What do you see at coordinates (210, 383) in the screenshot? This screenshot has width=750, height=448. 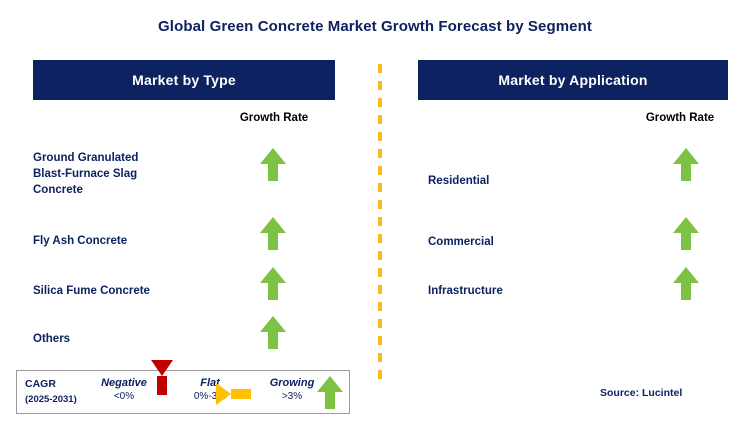 I see `legend-term-flat: Flat` at bounding box center [210, 383].